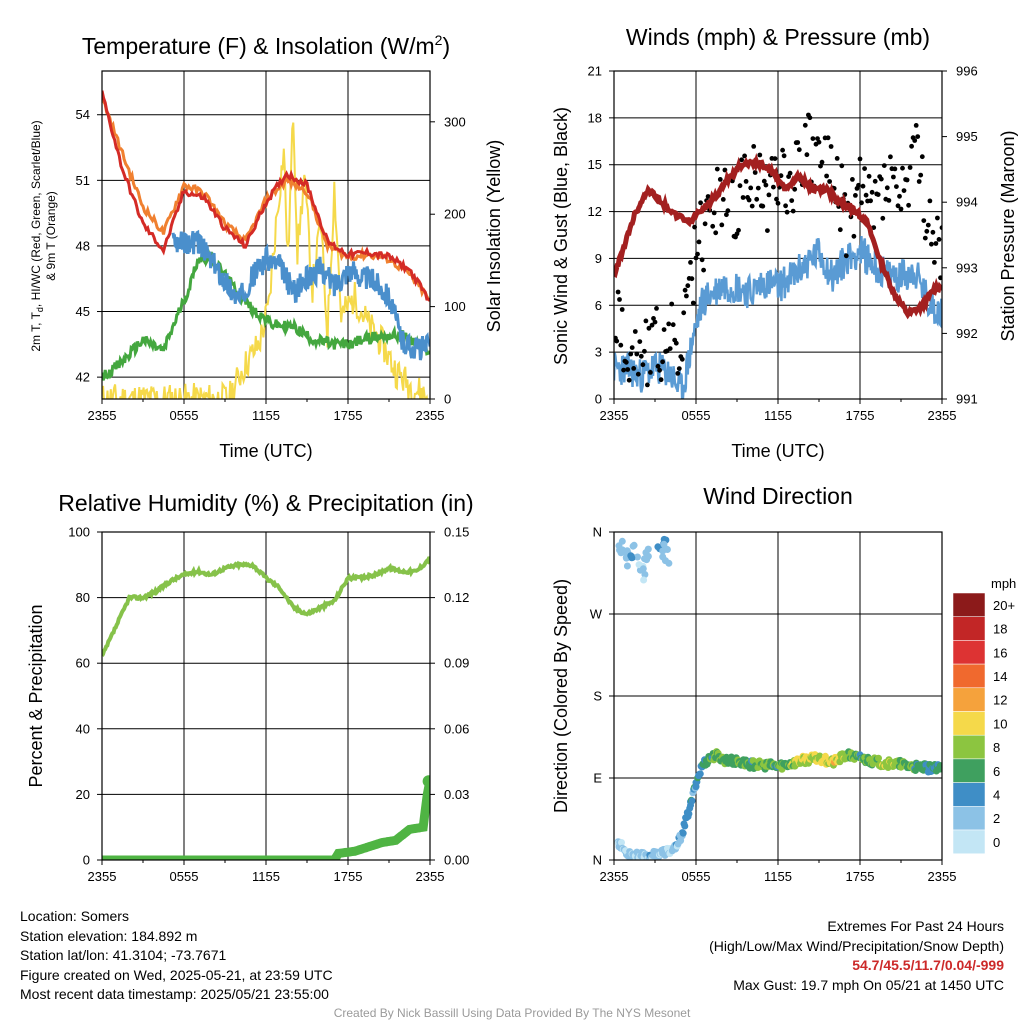 The image size is (1024, 1024). Describe the element at coordinates (266, 244) in the screenshot. I see `temp-series-layer` at that location.